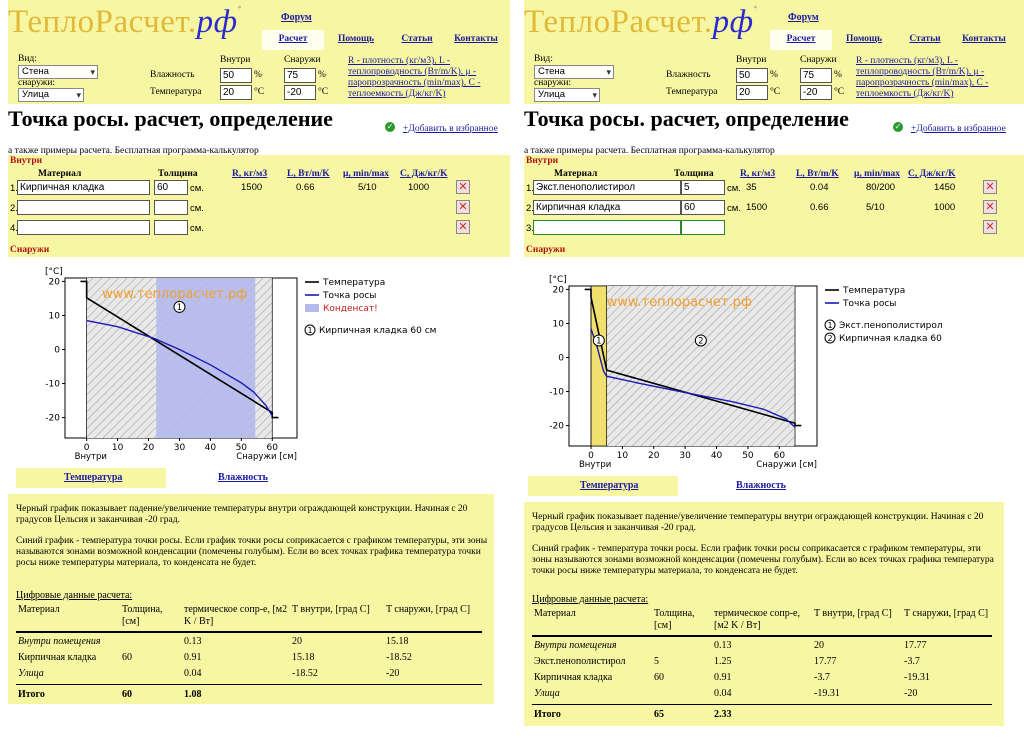 The image size is (1024, 746). What do you see at coordinates (54, 272) in the screenshot?
I see `y-axis-label: [°C]` at bounding box center [54, 272].